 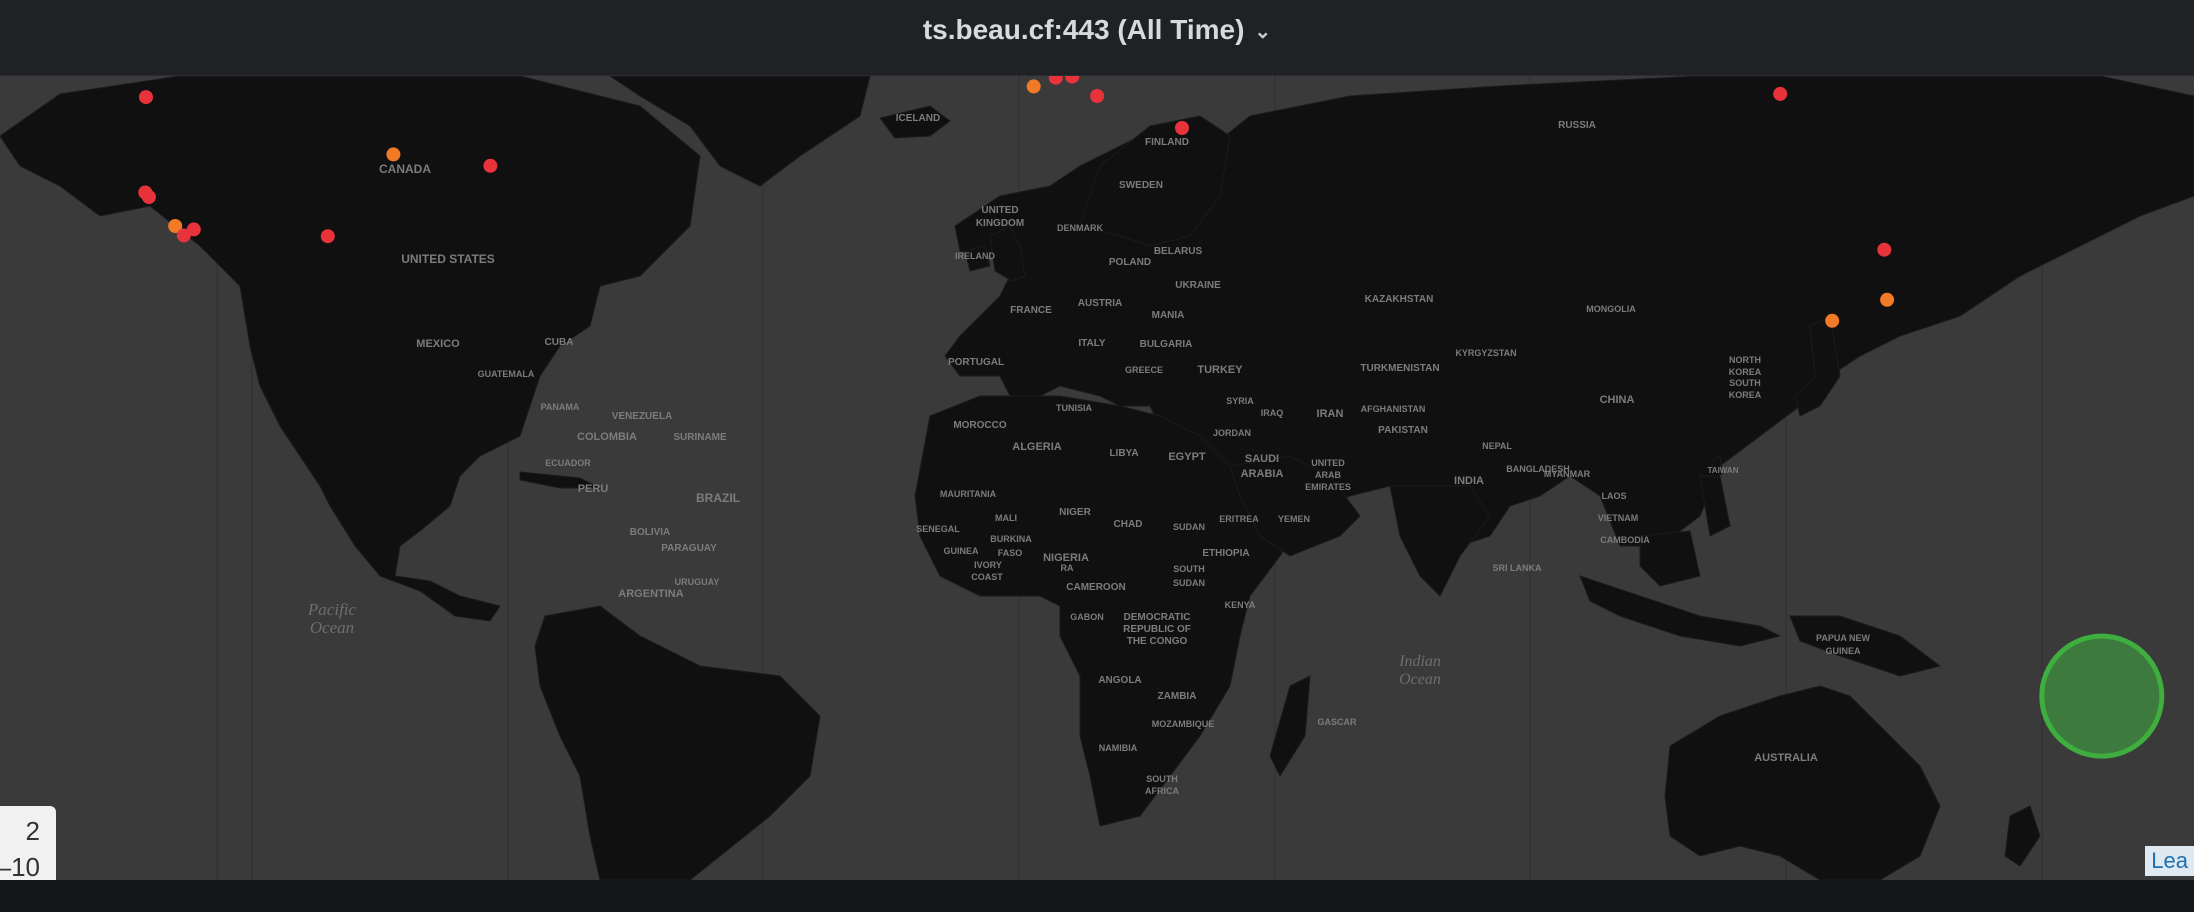 What do you see at coordinates (1072, 80) in the screenshot?
I see `marker-zurich` at bounding box center [1072, 80].